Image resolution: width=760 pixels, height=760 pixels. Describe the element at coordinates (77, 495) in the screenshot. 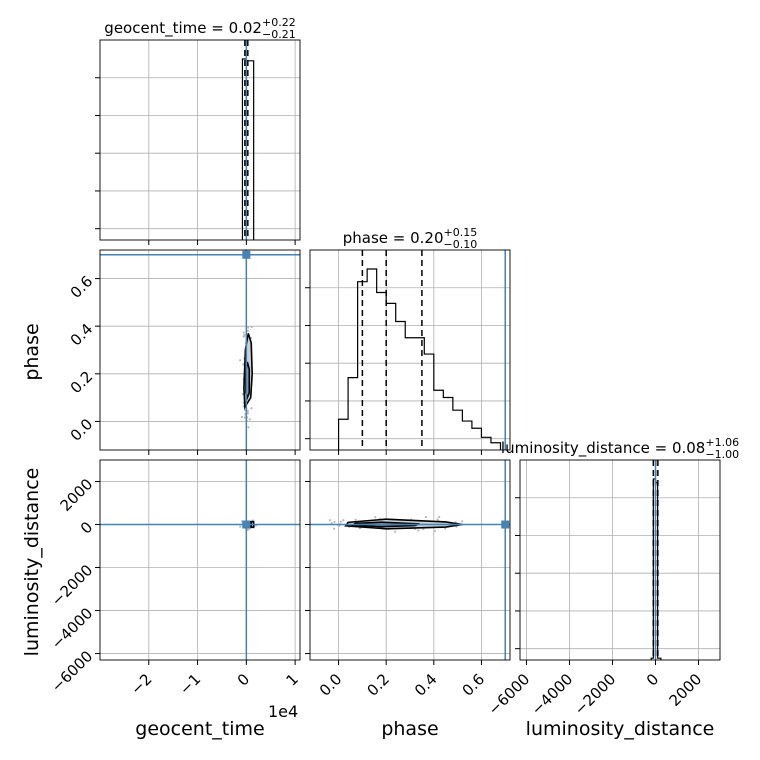

I see `y-tick-label-luminosity_distance-4: 2000` at that location.